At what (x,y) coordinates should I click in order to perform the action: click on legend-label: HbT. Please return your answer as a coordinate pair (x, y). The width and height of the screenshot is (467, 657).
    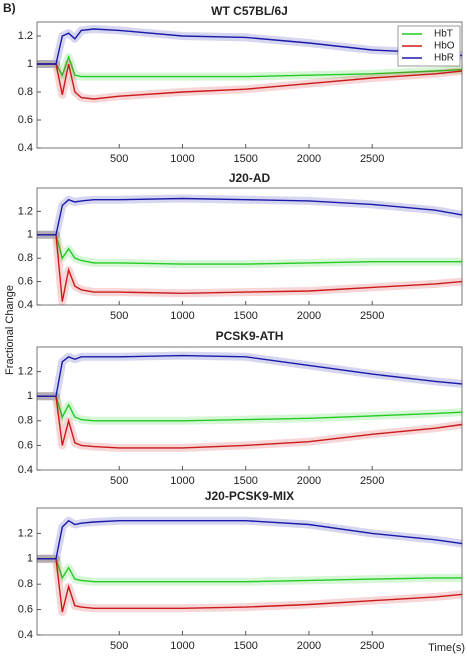
    Looking at the image, I should click on (443, 34).